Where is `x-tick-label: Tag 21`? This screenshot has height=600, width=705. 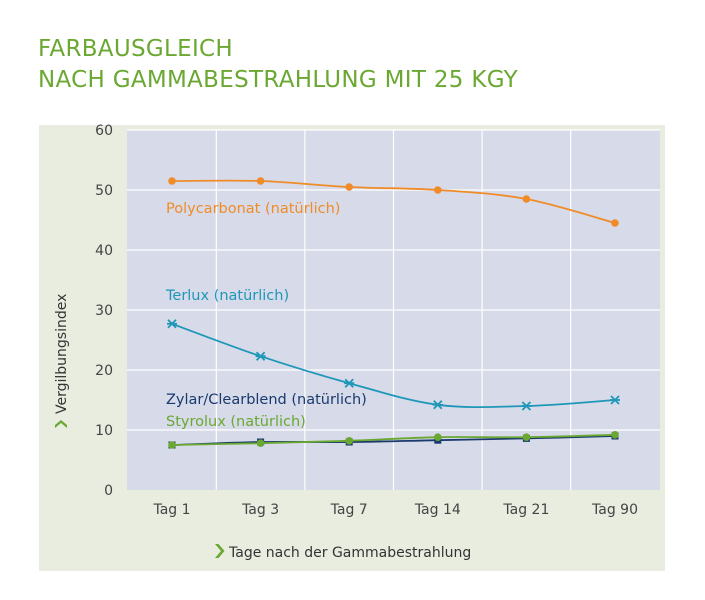 x-tick-label: Tag 21 is located at coordinates (525, 510).